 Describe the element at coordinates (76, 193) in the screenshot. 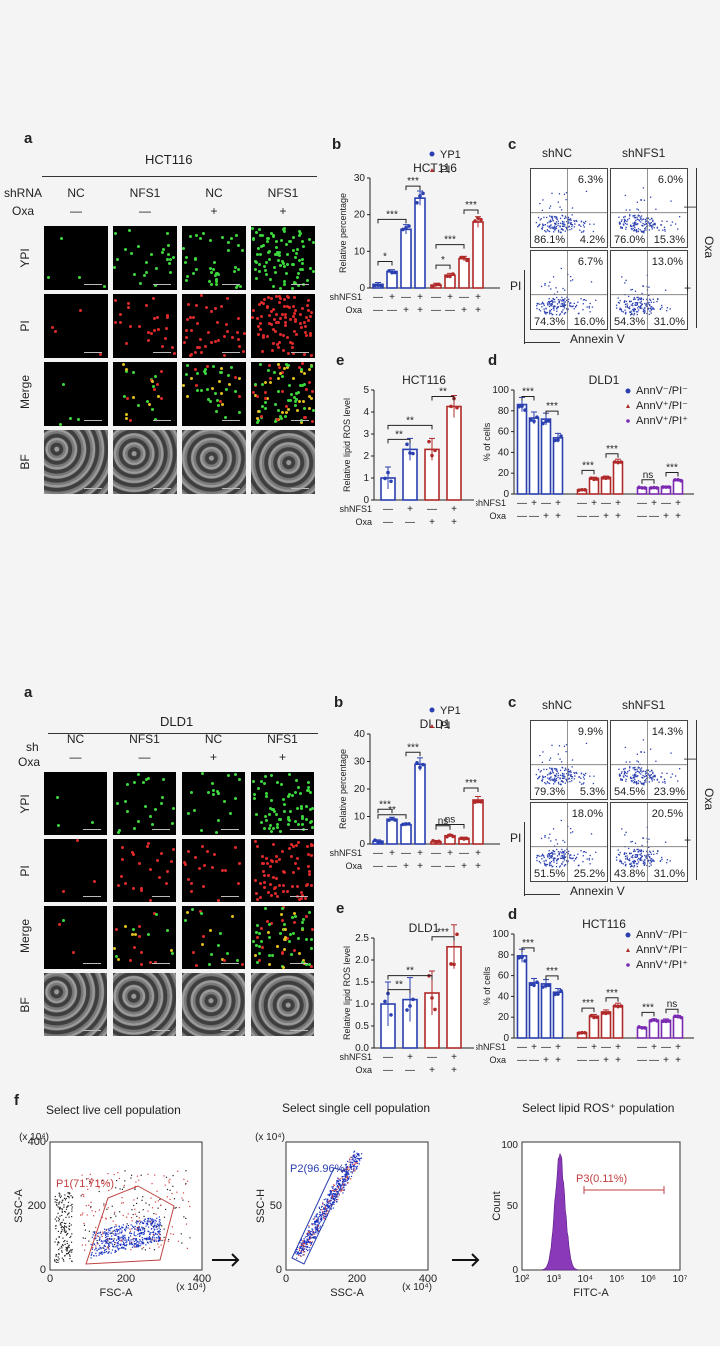

I see `column-sh-label: NC` at that location.